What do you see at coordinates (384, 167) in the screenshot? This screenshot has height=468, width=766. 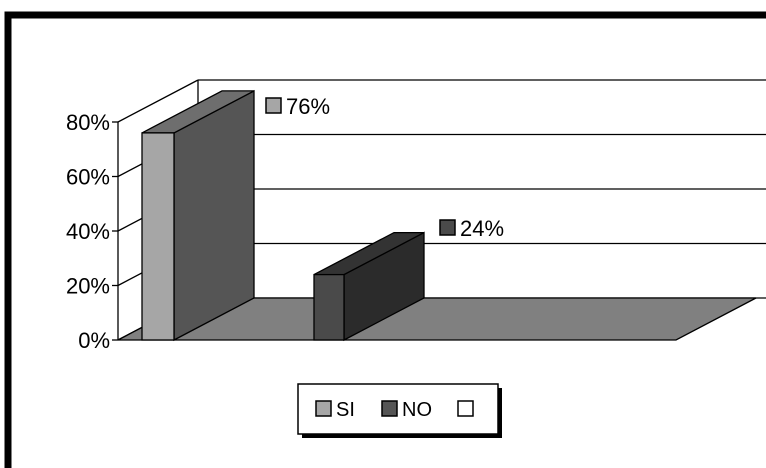 I see `data-labels: 76% 24%` at bounding box center [384, 167].